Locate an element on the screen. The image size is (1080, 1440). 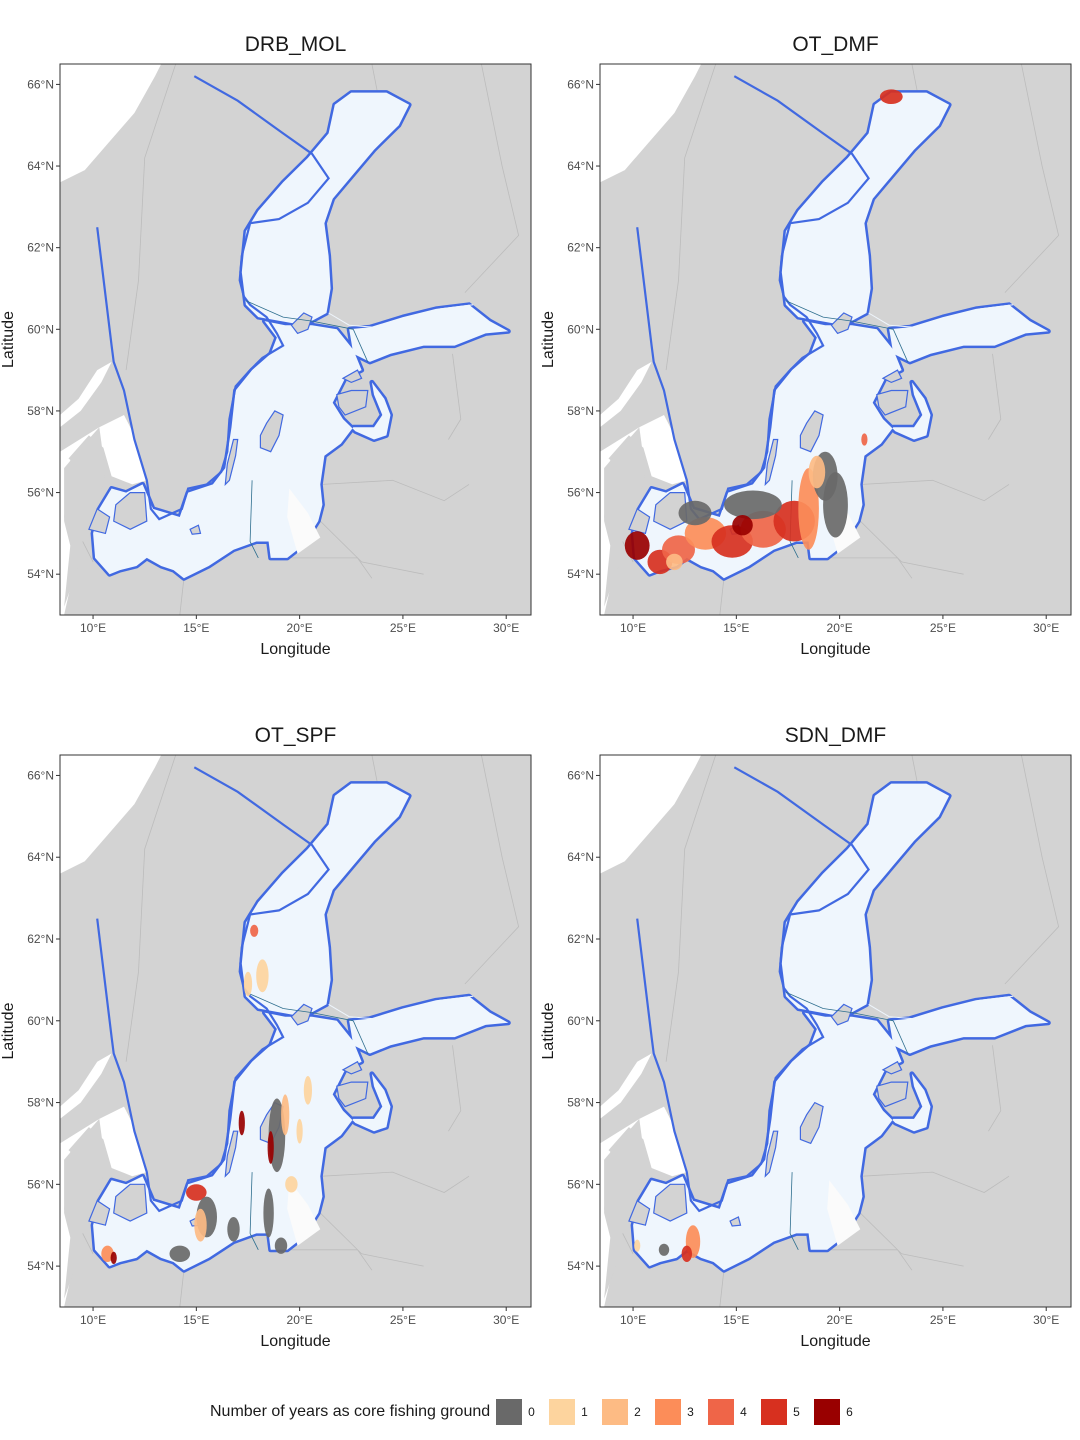
legend-label-4: 4 is located at coordinates (743, 1412).